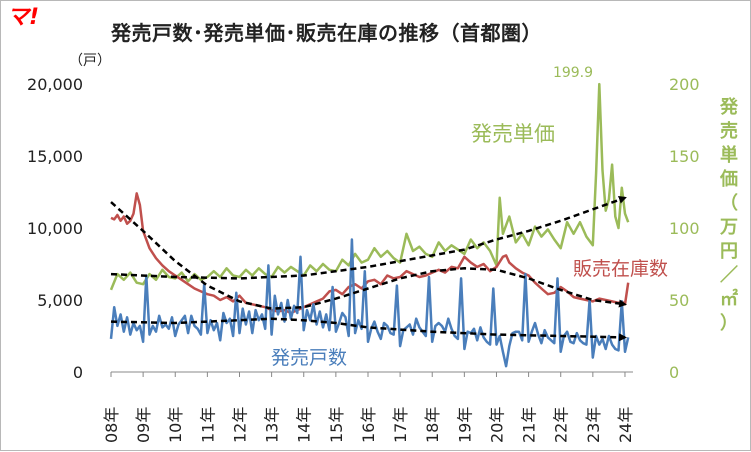 The width and height of the screenshot is (751, 452). What do you see at coordinates (55, 84) in the screenshot?
I see `y-left-tick-label: 20,000` at bounding box center [55, 84].